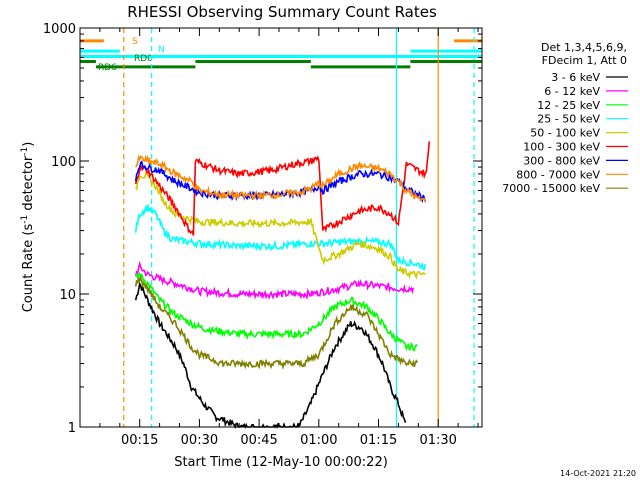 Image resolution: width=640 pixels, height=480 pixels. Describe the element at coordinates (139, 440) in the screenshot. I see `x-tick-label-0: 00:15` at that location.